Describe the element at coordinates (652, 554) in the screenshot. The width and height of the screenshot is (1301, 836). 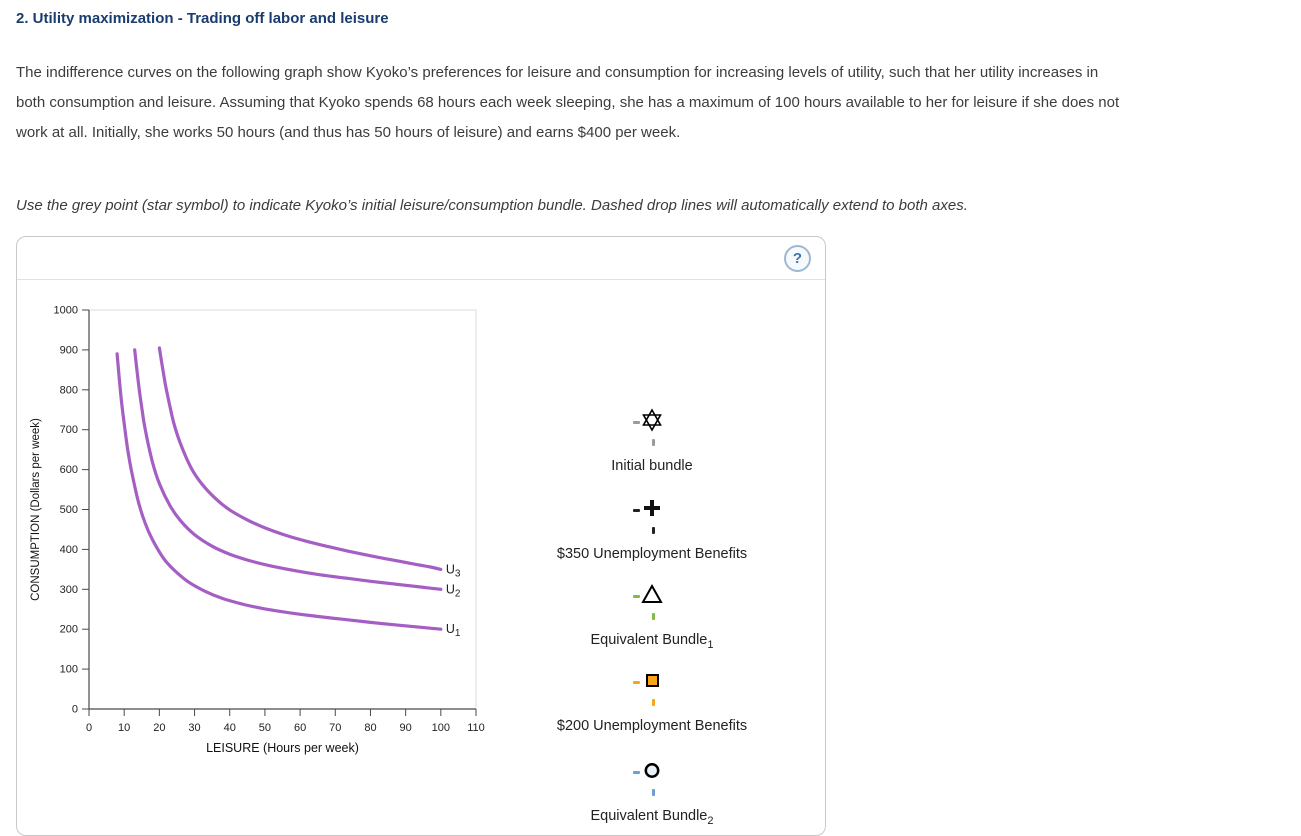
I see `palette-item-label: $350 Unemployment Benefits` at that location.